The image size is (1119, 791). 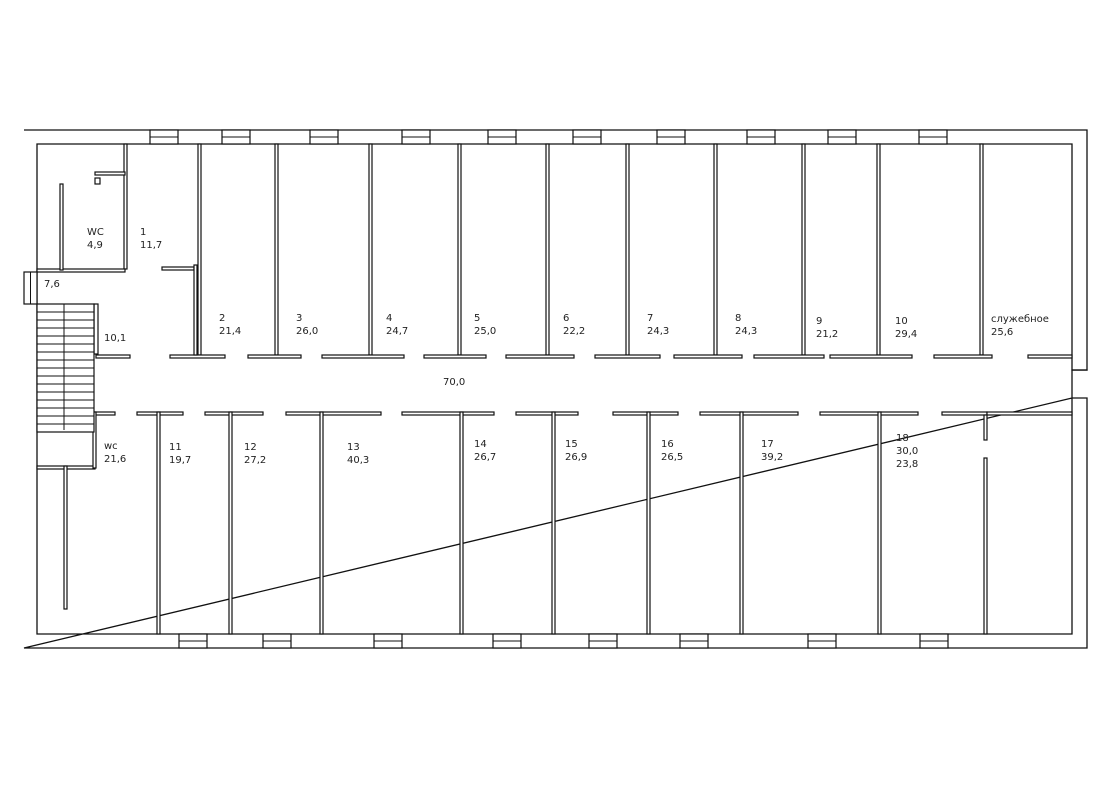 What do you see at coordinates (907, 451) in the screenshot?
I see `room-label-18: 18 30,0 23,8` at bounding box center [907, 451].